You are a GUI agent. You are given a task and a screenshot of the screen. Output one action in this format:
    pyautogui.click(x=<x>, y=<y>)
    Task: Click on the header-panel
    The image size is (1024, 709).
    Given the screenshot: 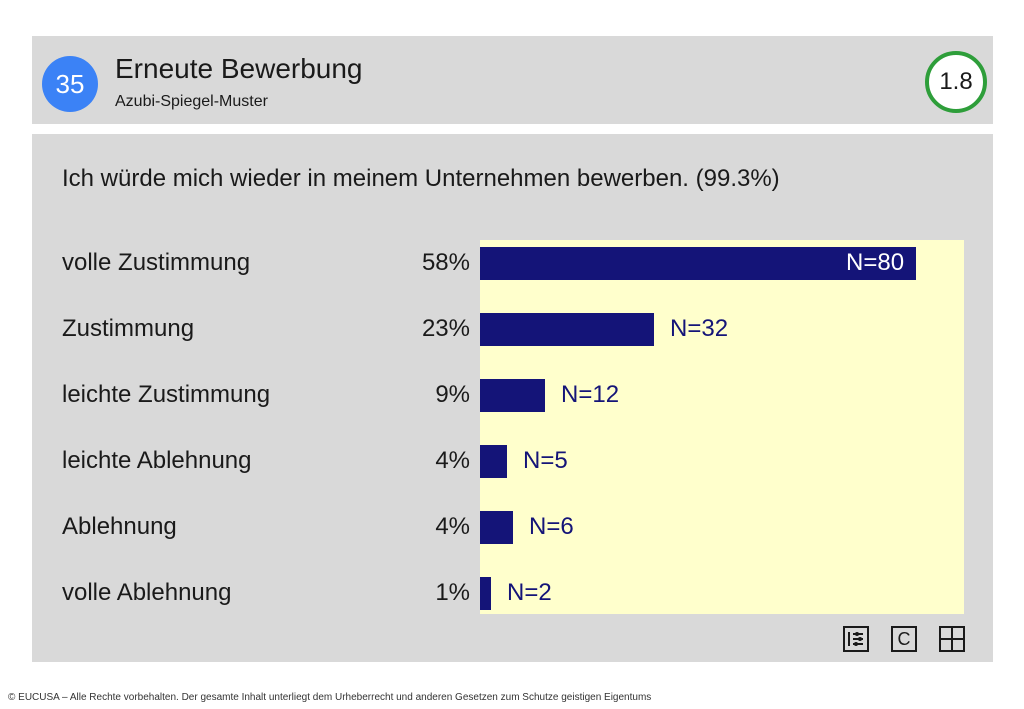 What is the action you would take?
    pyautogui.click(x=512, y=80)
    